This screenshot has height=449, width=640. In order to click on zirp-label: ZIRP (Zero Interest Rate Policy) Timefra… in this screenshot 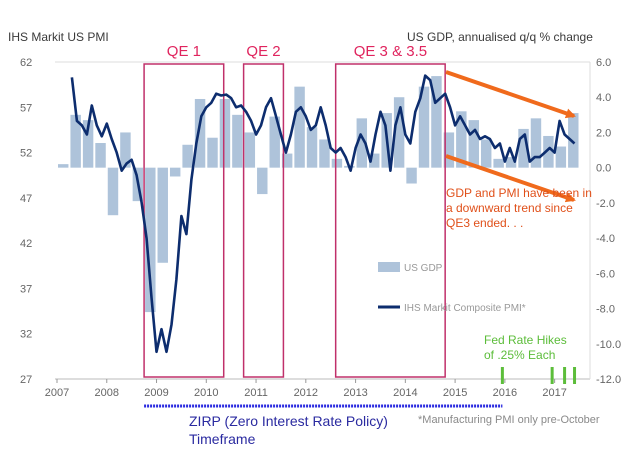, I will do `click(288, 430)`.